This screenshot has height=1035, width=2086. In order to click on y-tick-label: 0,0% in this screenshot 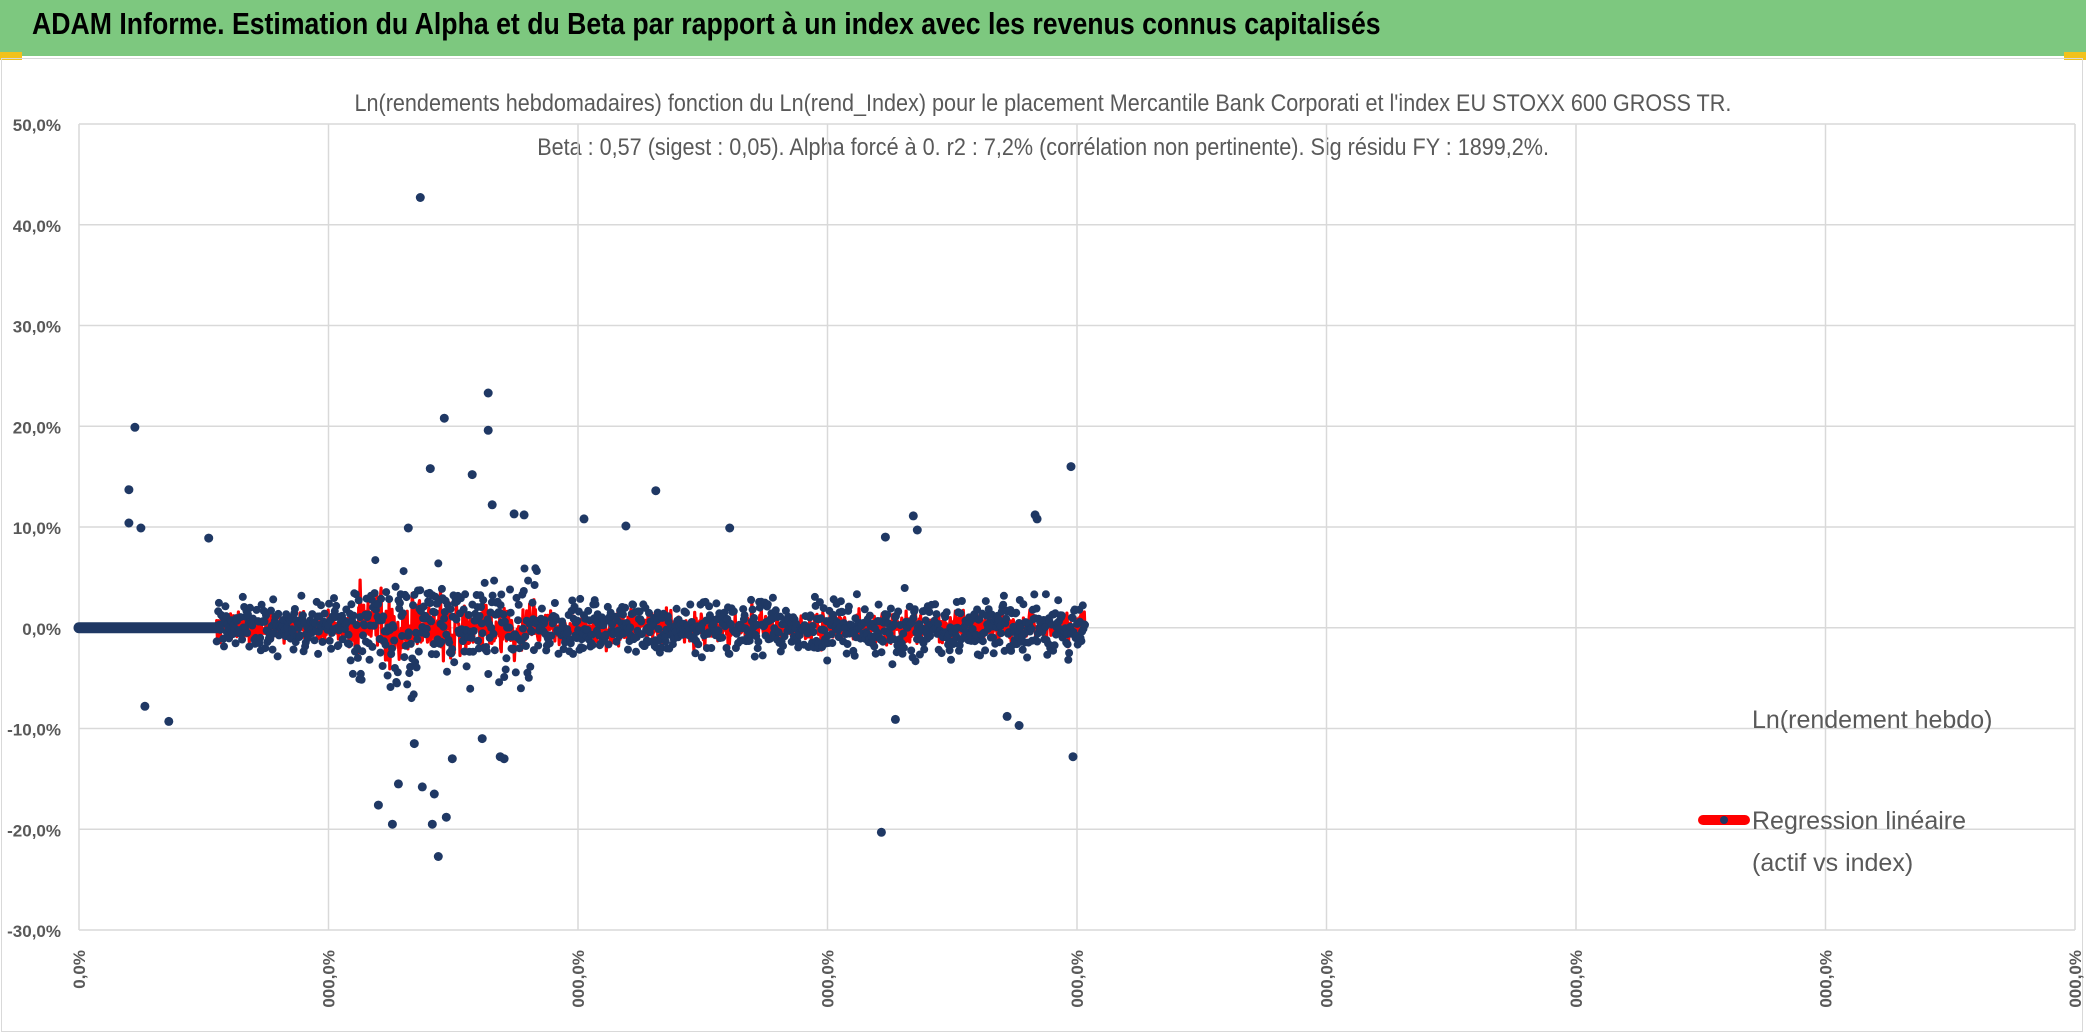, I will do `click(41, 629)`.